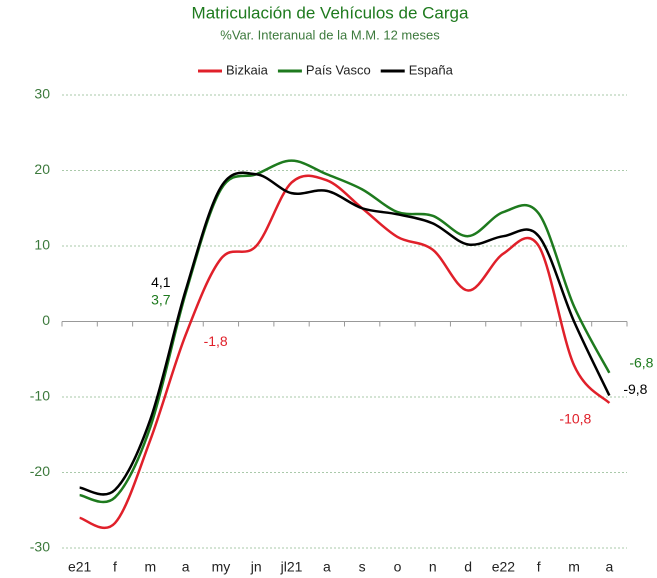 The width and height of the screenshot is (657, 578). Describe the element at coordinates (338, 69) in the screenshot. I see `legend-label: País Vasco` at that location.